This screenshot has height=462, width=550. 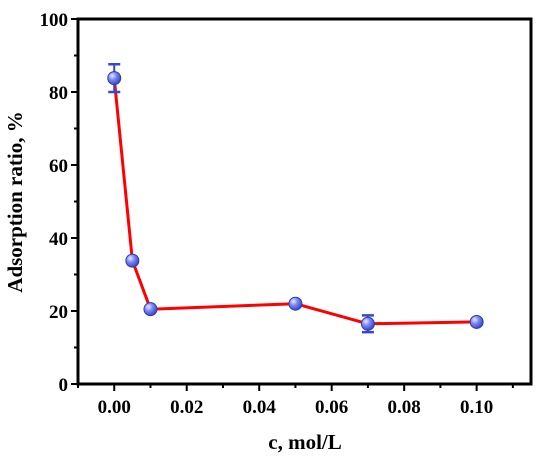 I want to click on y-tick-label: 40, so click(x=58, y=239).